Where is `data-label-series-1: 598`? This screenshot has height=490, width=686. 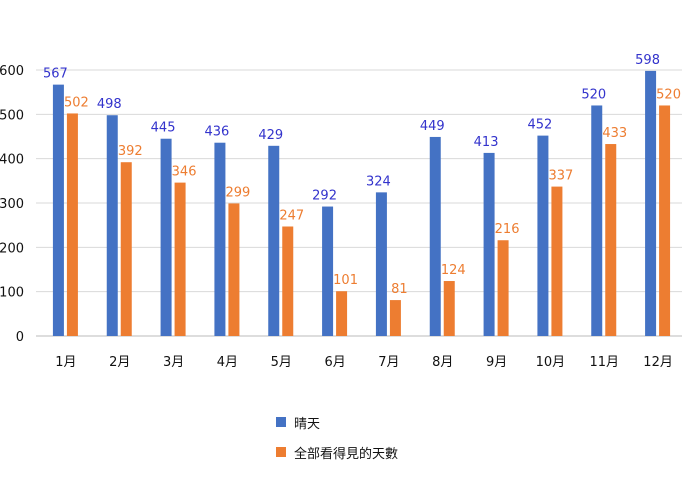 data-label-series-1: 598 is located at coordinates (647, 60).